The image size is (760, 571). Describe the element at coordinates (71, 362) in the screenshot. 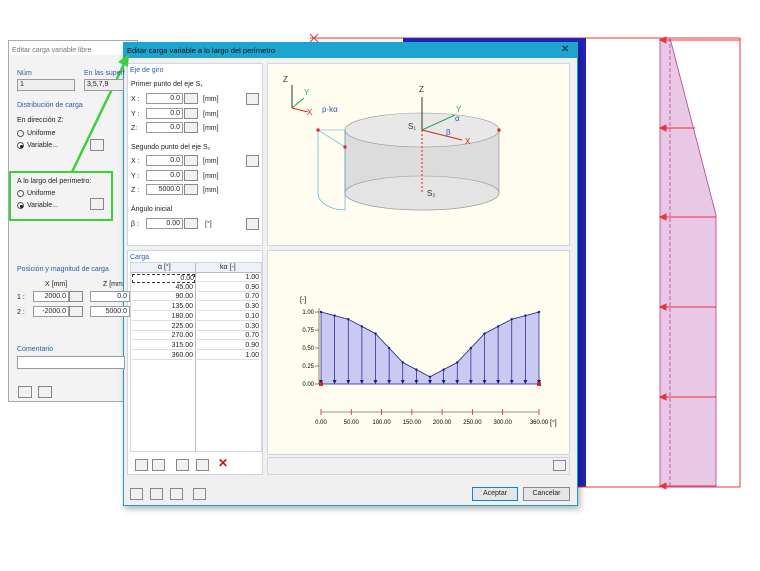

I see `input` at that location.